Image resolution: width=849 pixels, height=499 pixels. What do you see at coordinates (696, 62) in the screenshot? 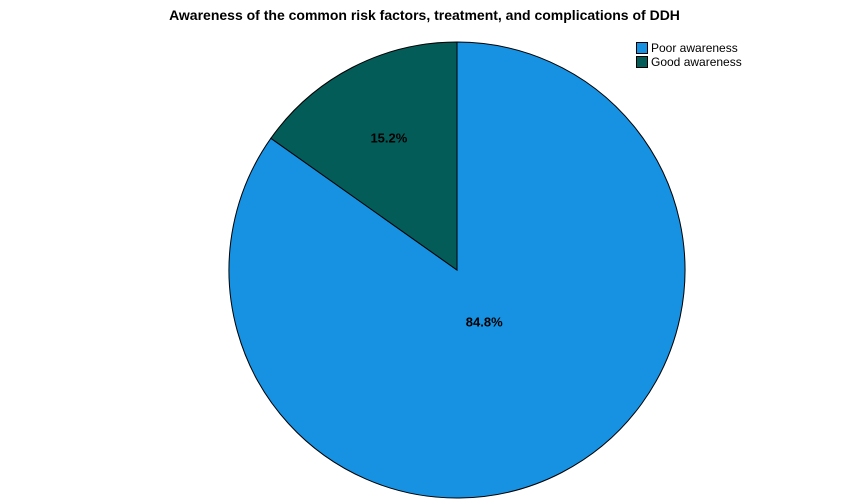
I see `legend-label-good-awareness: Good awareness` at bounding box center [696, 62].